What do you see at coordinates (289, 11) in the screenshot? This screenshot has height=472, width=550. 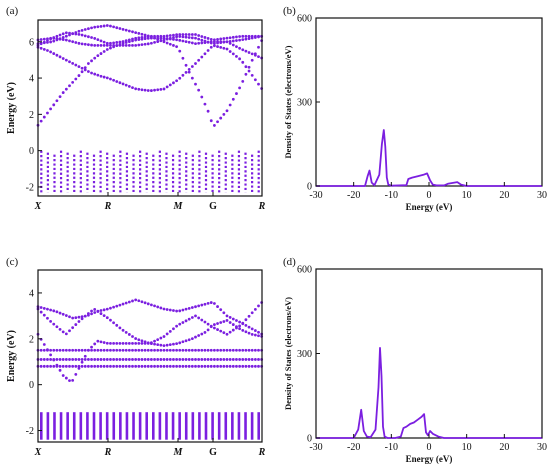 I see `panel-label: (b)` at bounding box center [289, 11].